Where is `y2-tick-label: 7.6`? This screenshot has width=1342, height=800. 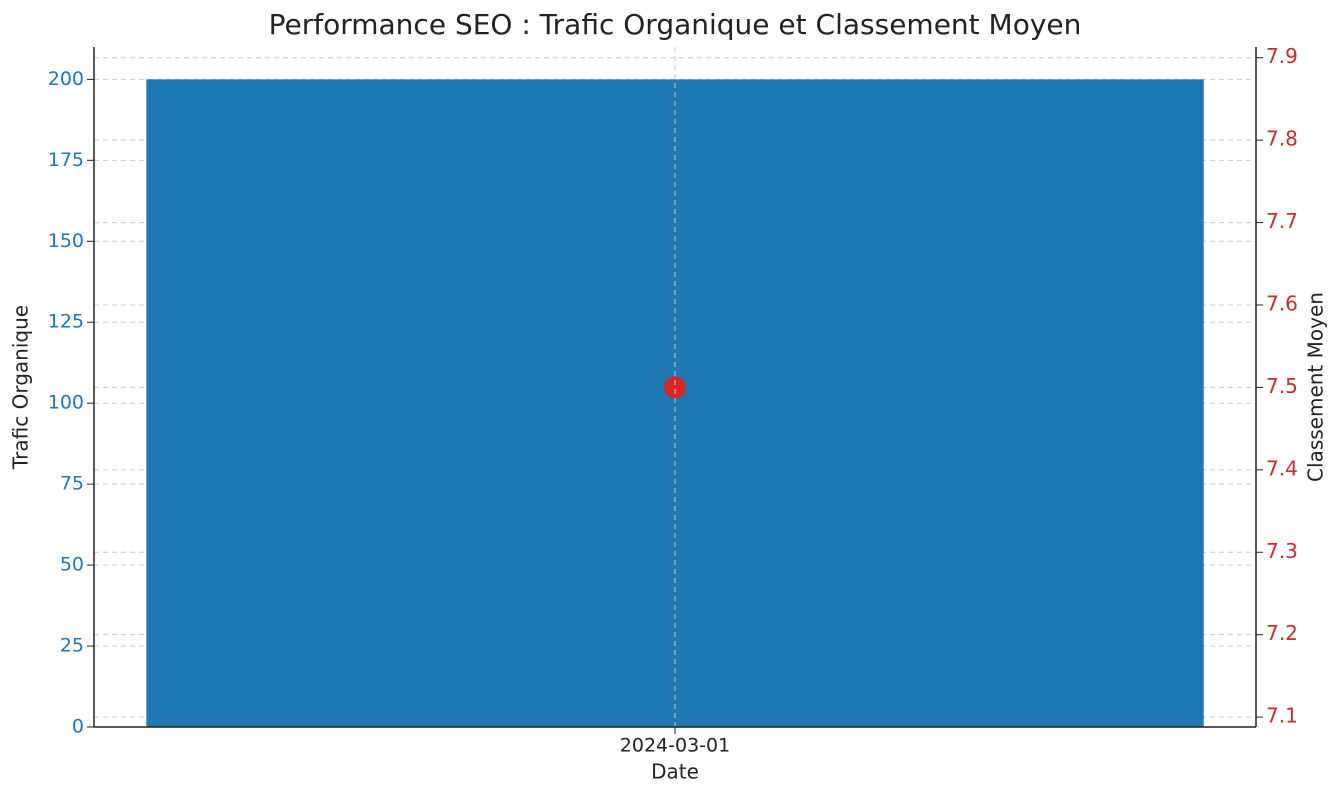 y2-tick-label: 7.6 is located at coordinates (1282, 303).